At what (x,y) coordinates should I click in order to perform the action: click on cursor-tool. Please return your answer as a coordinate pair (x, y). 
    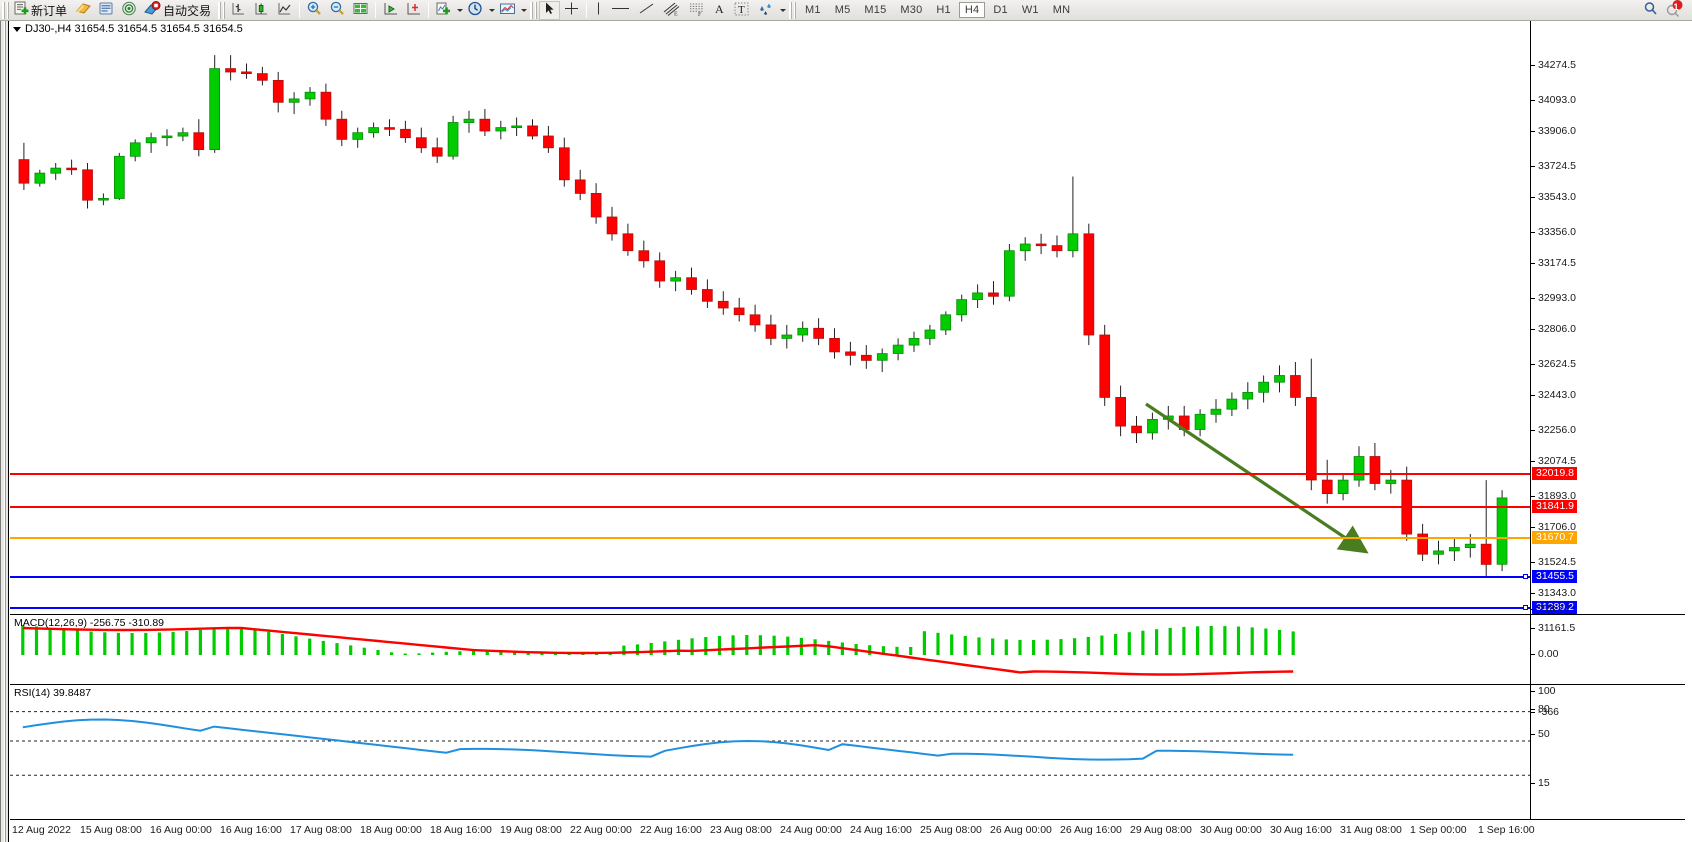
    Looking at the image, I should click on (550, 10).